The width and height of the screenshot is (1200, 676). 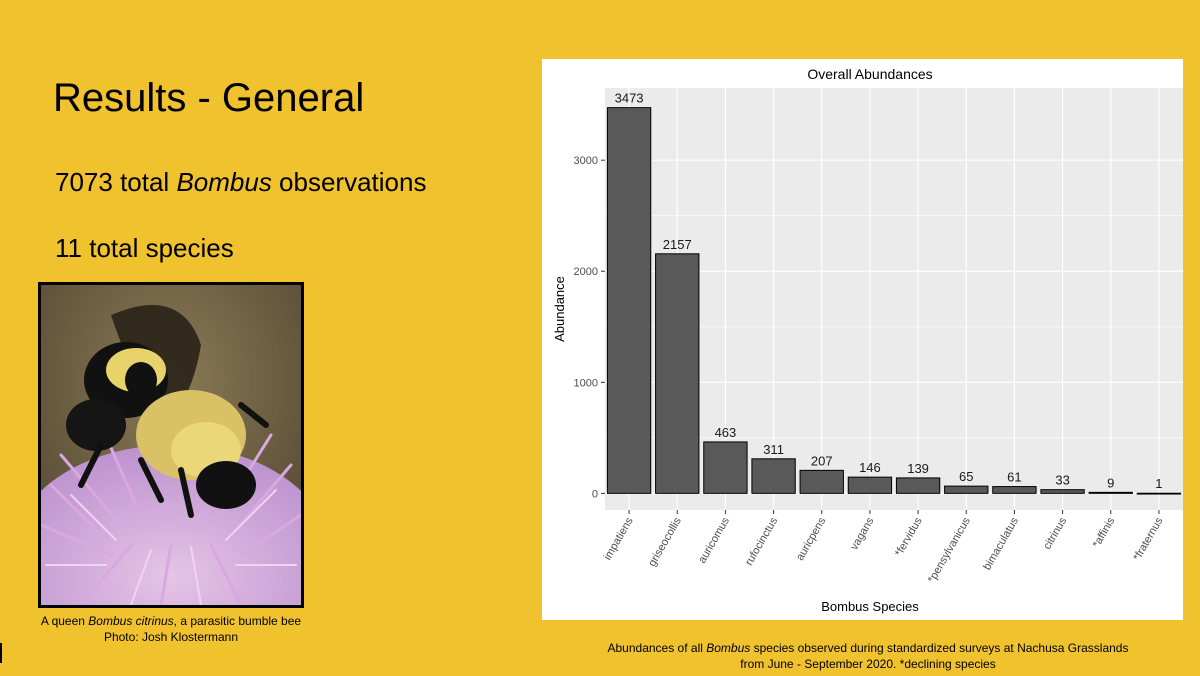 I want to click on bar-value-label: 2157, so click(x=677, y=244).